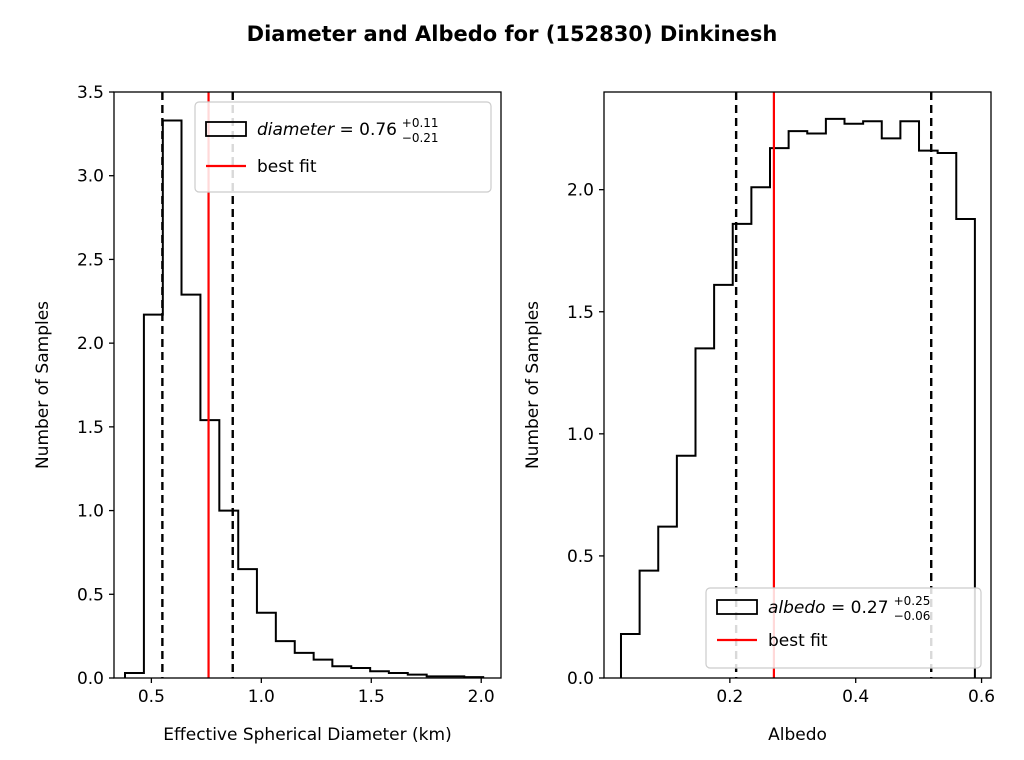 This screenshot has height=760, width=1024. What do you see at coordinates (378, 130) in the screenshot?
I see `legend-value: 0.76` at bounding box center [378, 130].